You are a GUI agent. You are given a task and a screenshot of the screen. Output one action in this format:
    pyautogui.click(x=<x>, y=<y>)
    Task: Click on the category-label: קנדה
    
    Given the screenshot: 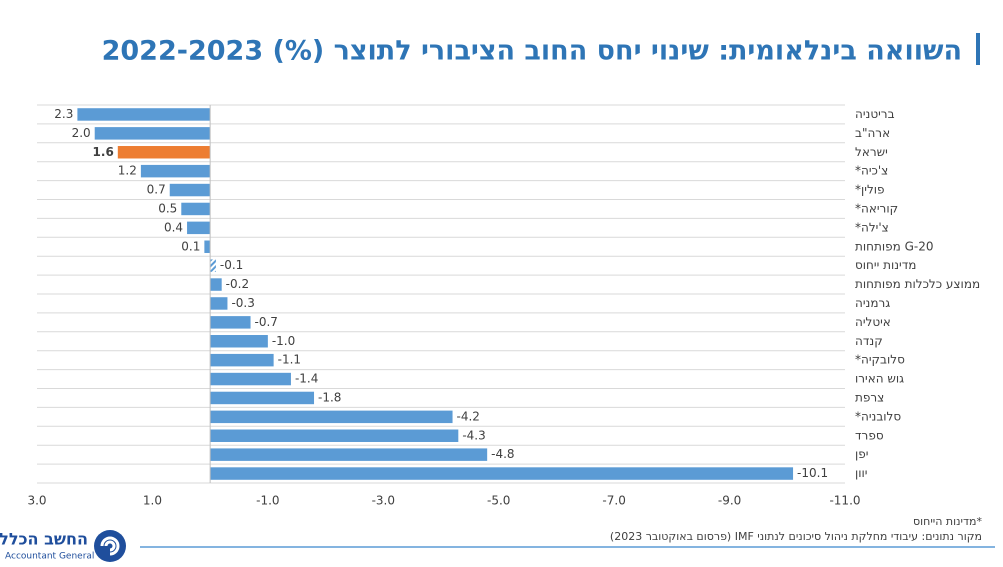 What is the action you would take?
    pyautogui.click(x=869, y=341)
    